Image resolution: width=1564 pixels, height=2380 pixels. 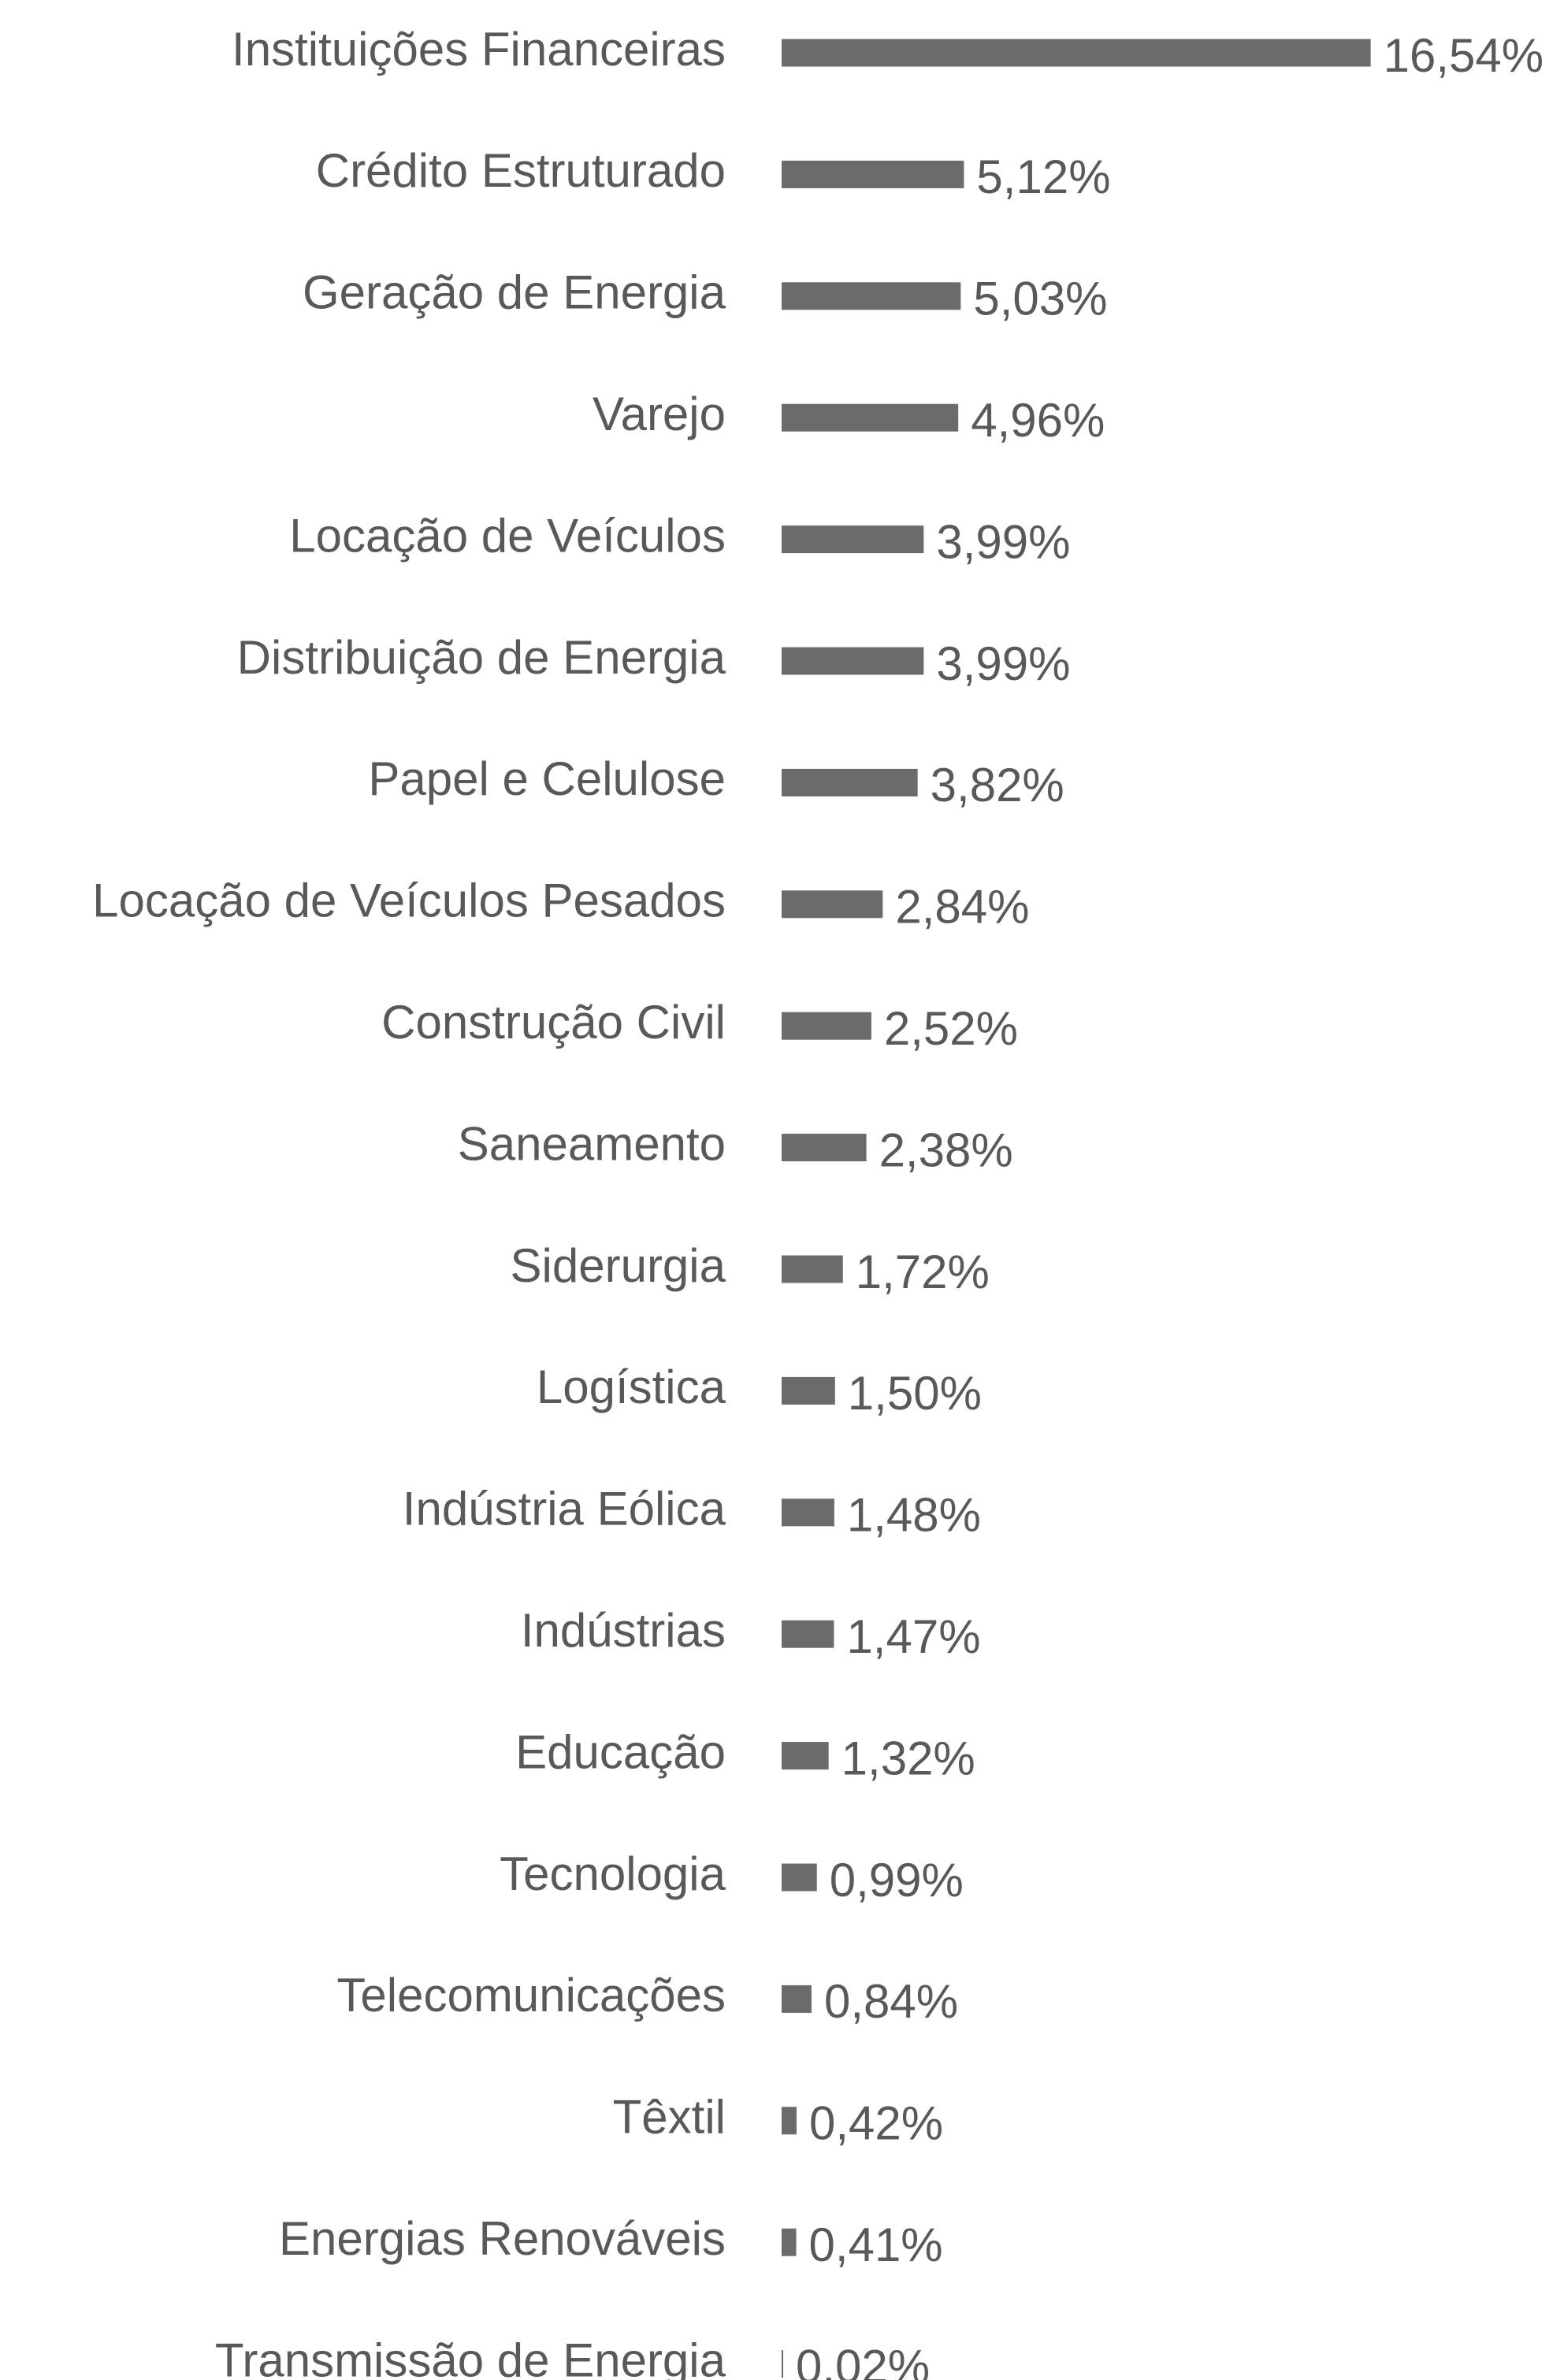 What do you see at coordinates (962, 907) in the screenshot?
I see `value-label: 2,84%` at bounding box center [962, 907].